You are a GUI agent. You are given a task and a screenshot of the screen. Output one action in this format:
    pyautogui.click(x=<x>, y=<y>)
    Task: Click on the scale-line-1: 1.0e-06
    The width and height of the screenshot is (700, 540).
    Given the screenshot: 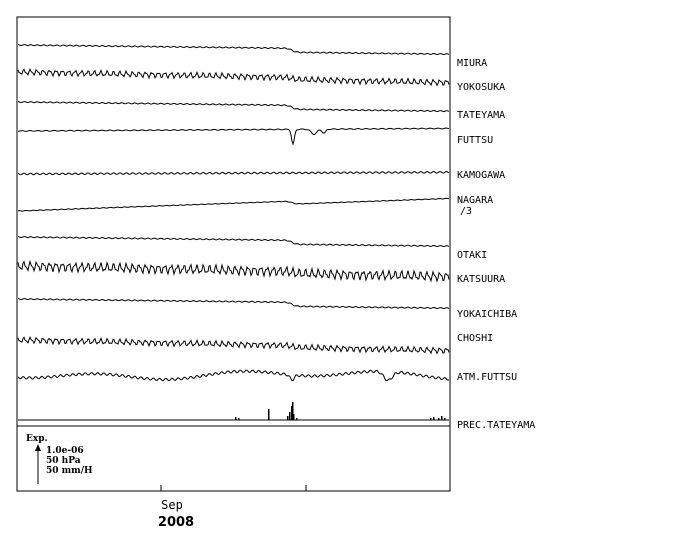 What is the action you would take?
    pyautogui.click(x=65, y=451)
    